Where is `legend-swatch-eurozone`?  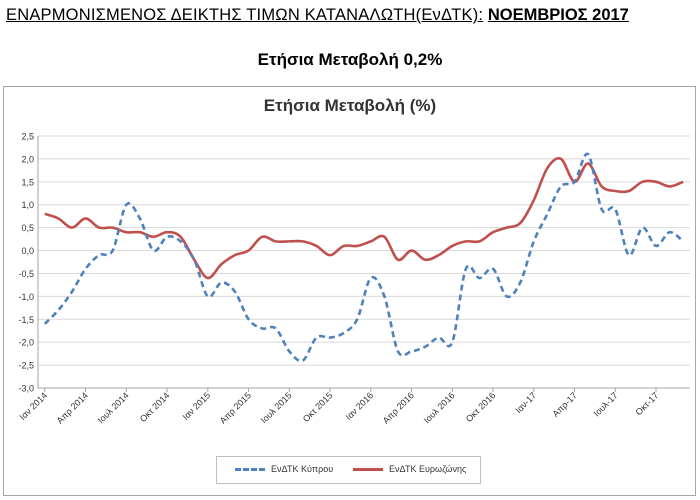
legend-swatch-eurozone is located at coordinates (368, 469).